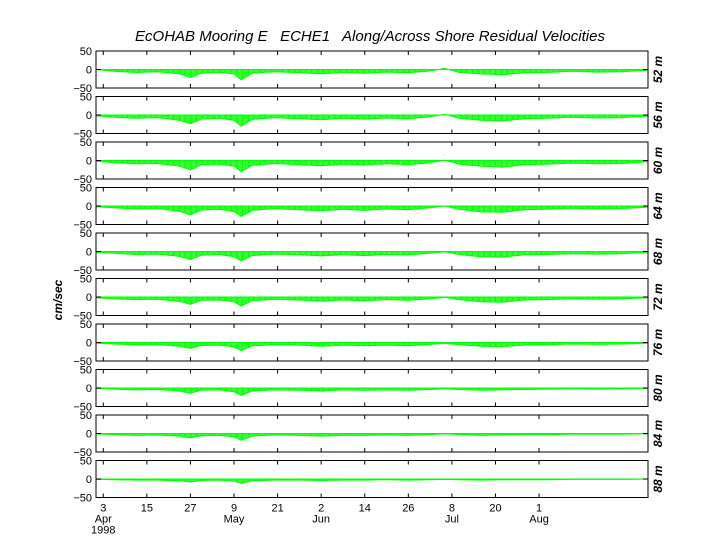 This screenshot has width=720, height=540. I want to click on panel-84m: 50 0 −50 84 m, so click(369, 434).